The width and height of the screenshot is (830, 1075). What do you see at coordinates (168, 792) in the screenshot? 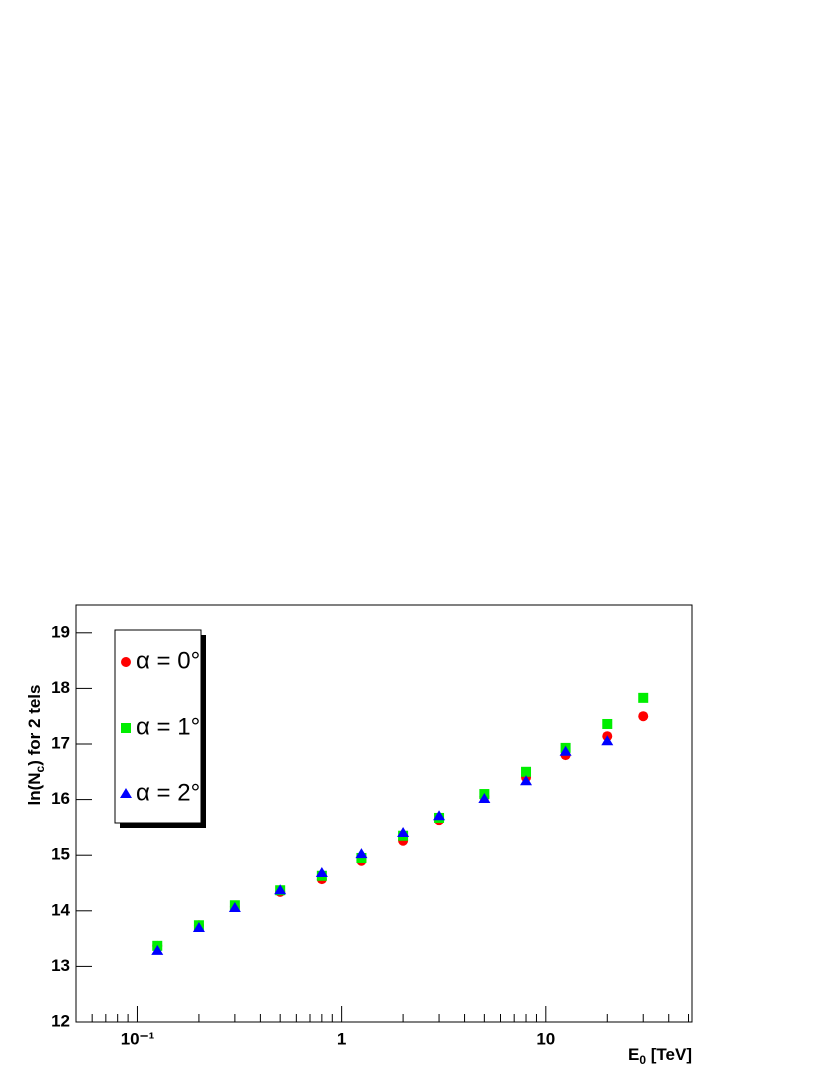
I see `legend-label: α = 2°` at bounding box center [168, 792].